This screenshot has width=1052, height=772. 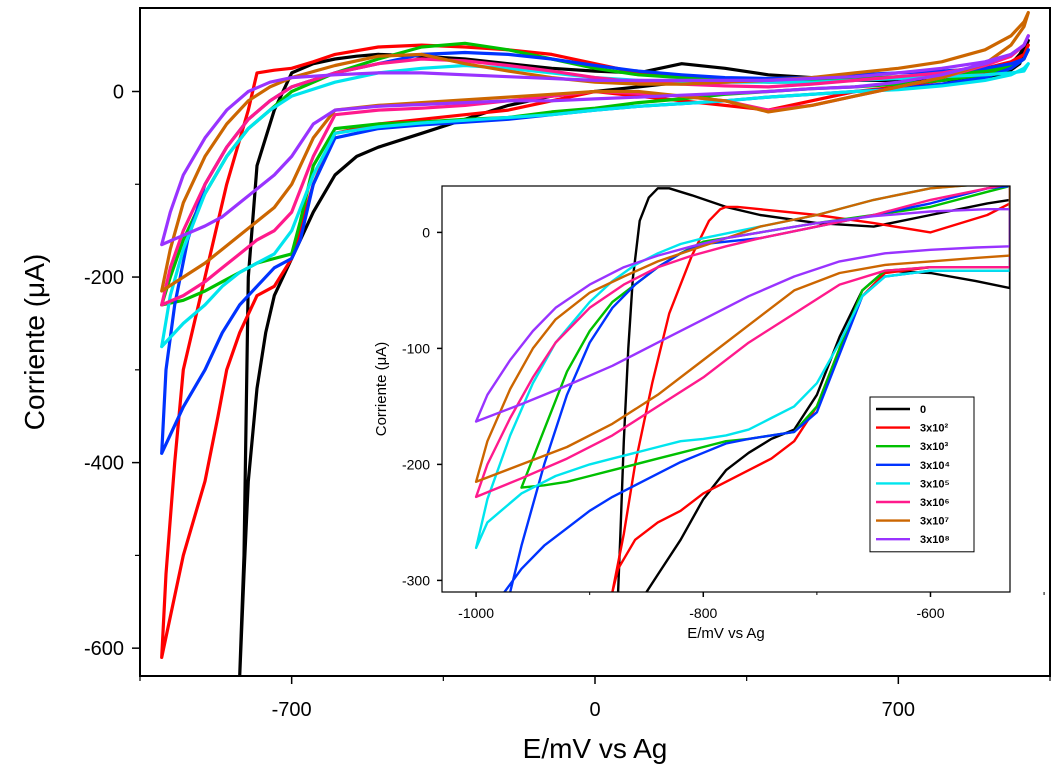 What do you see at coordinates (595, 748) in the screenshot?
I see `main-x-axis-title: E/mV vs Ag` at bounding box center [595, 748].